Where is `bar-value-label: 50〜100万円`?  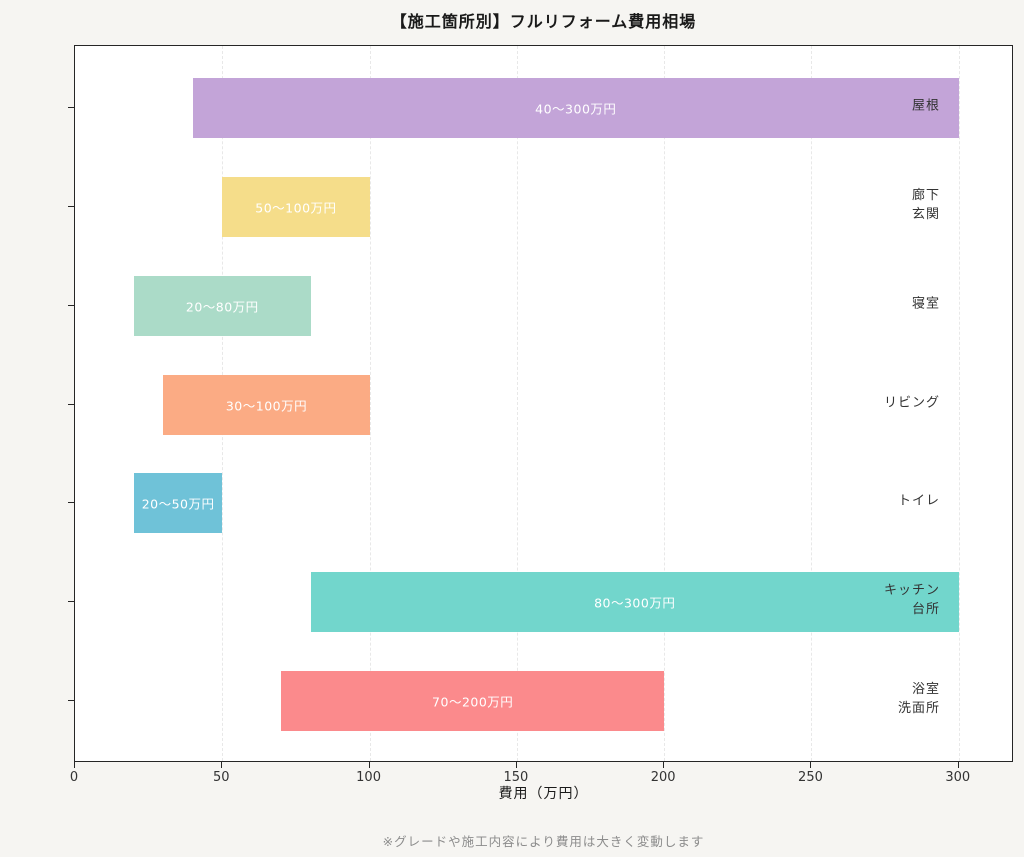
bar-value-label: 50〜100万円 is located at coordinates (296, 208).